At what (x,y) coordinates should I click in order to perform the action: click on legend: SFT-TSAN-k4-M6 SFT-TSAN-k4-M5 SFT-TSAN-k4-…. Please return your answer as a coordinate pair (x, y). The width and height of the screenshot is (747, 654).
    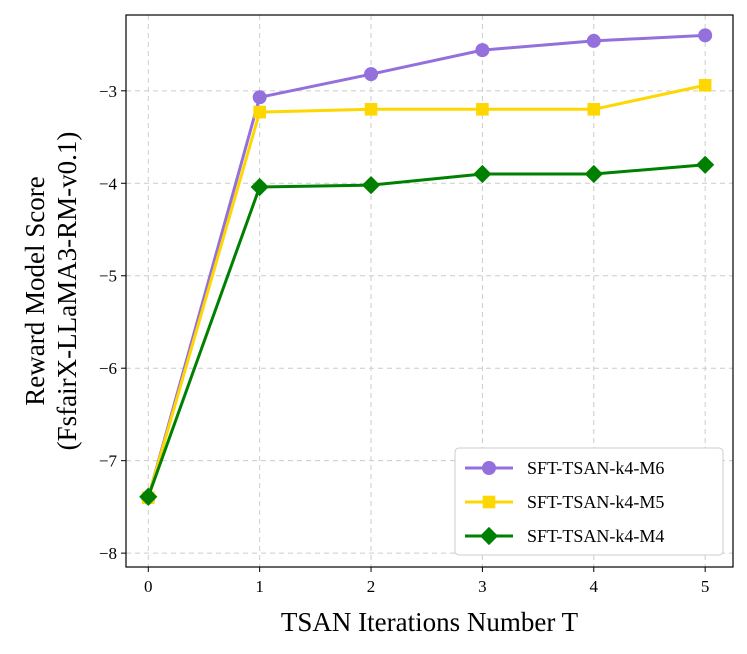
    Looking at the image, I should click on (589, 501).